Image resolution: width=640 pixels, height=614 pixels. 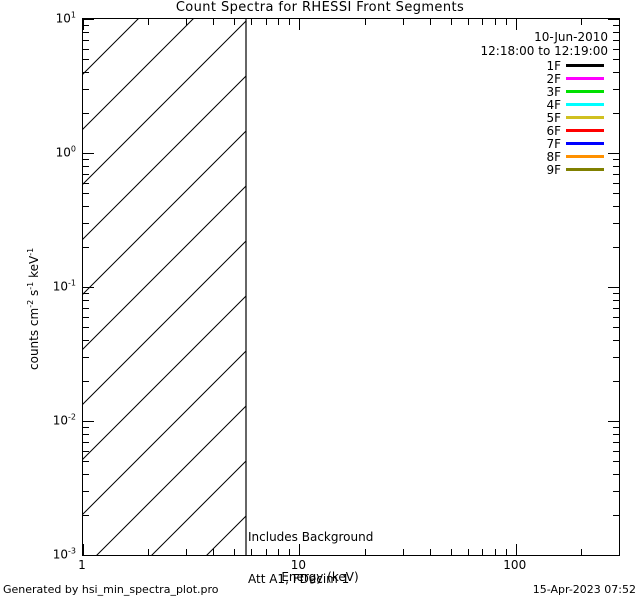 What do you see at coordinates (553, 78) in the screenshot?
I see `legend-item-label: 2F` at bounding box center [553, 78].